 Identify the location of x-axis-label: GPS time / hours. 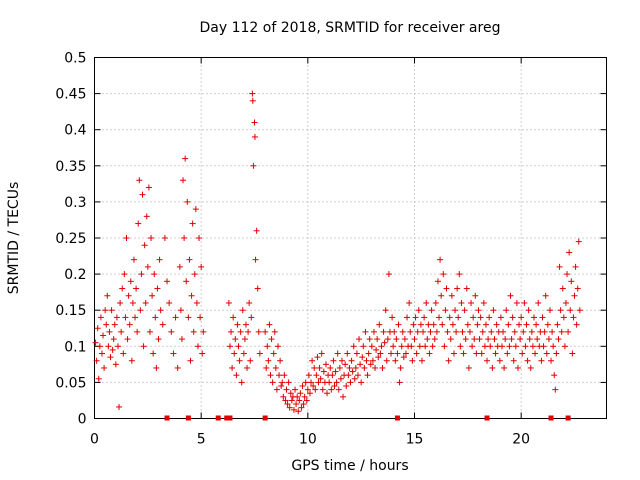
(349, 466).